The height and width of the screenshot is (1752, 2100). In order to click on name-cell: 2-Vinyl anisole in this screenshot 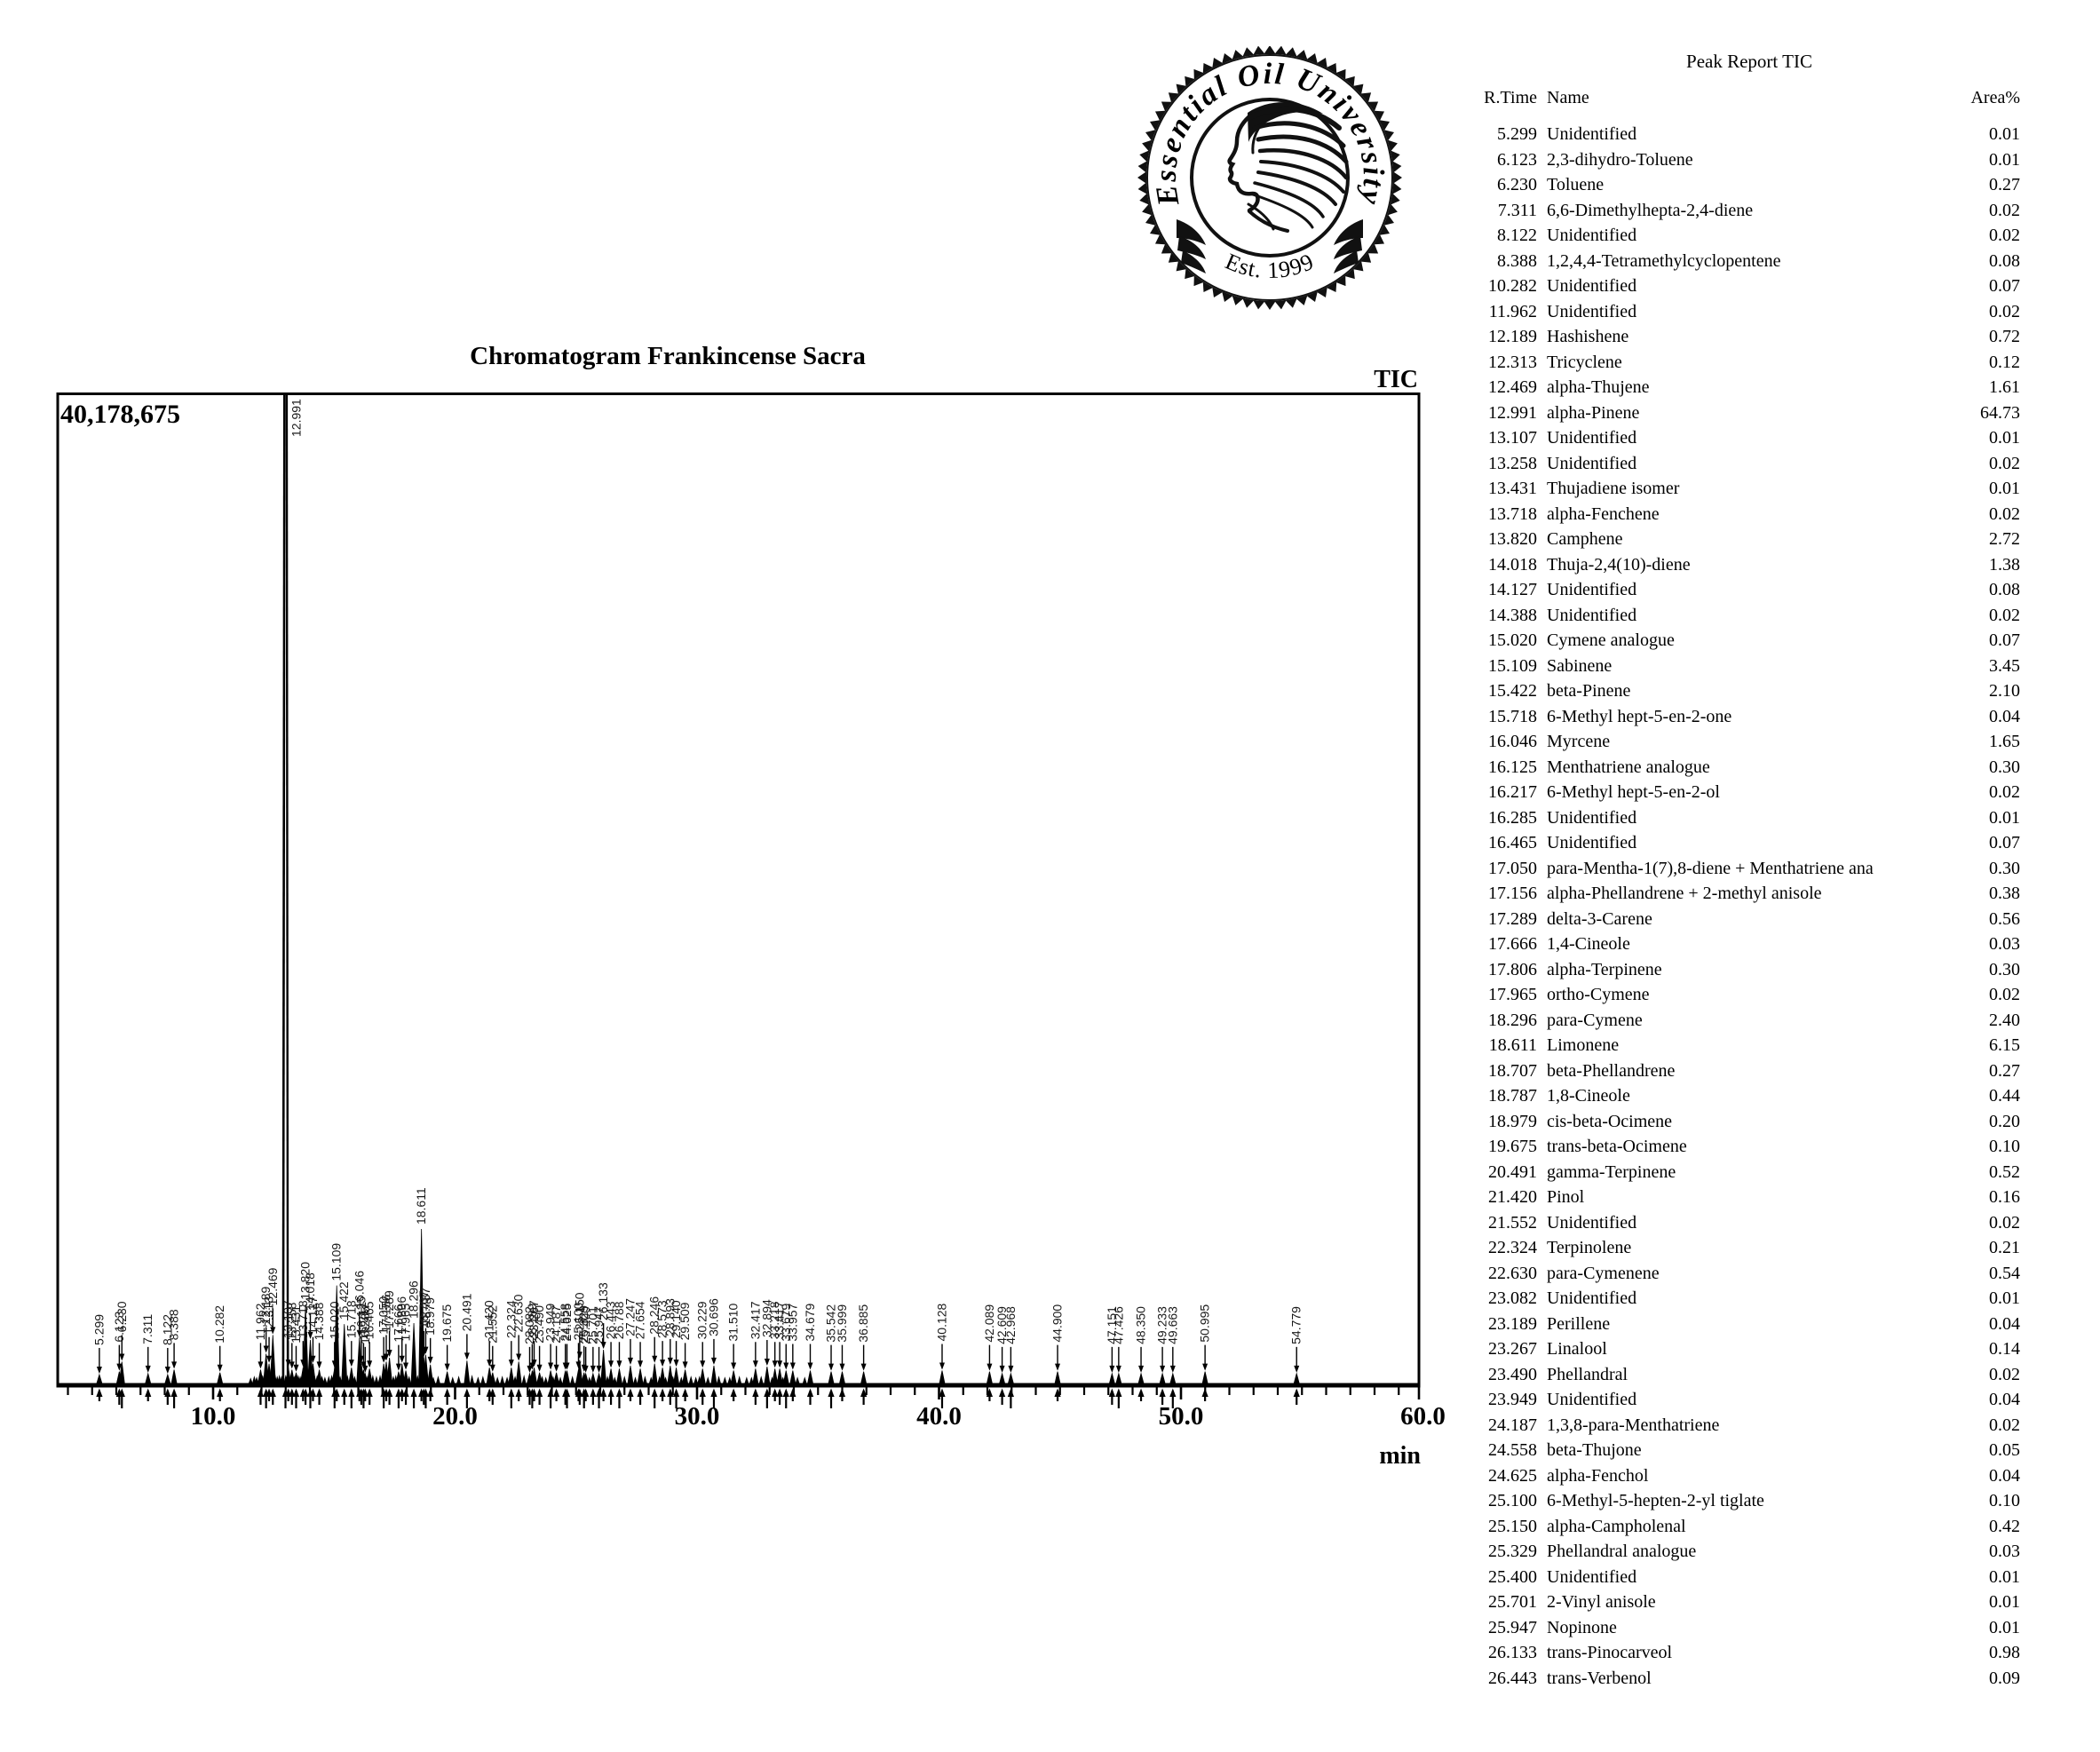, I will do `click(1601, 1602)`.